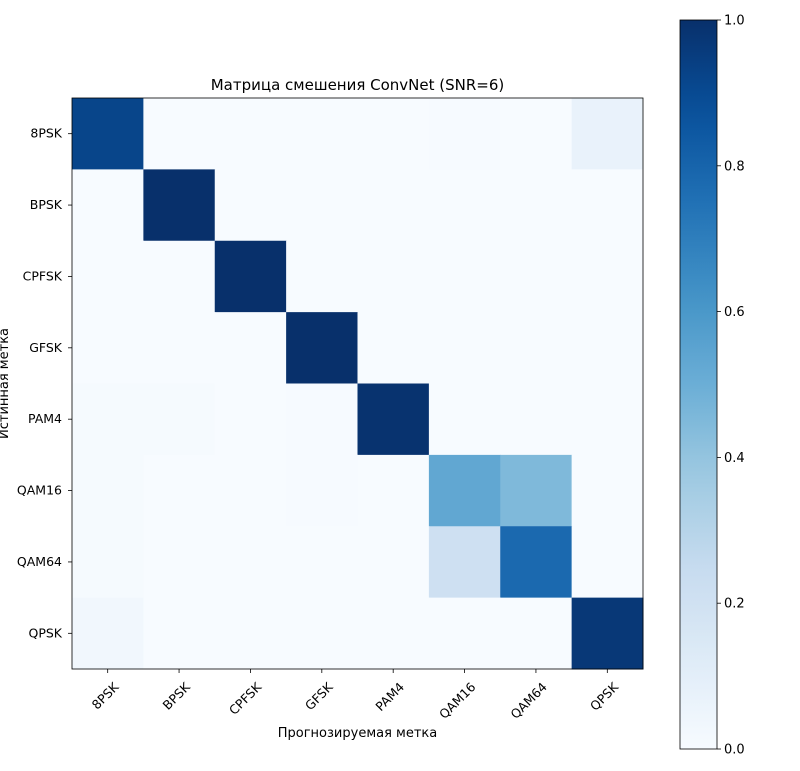 This screenshot has width=800, height=771. What do you see at coordinates (358, 733) in the screenshot?
I see `x-axis-label: Прогнозируемая метка` at bounding box center [358, 733].